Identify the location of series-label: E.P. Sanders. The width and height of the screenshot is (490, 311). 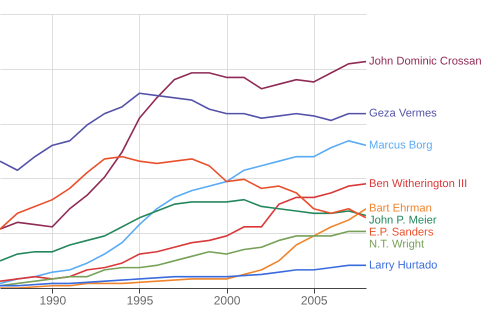
(401, 232).